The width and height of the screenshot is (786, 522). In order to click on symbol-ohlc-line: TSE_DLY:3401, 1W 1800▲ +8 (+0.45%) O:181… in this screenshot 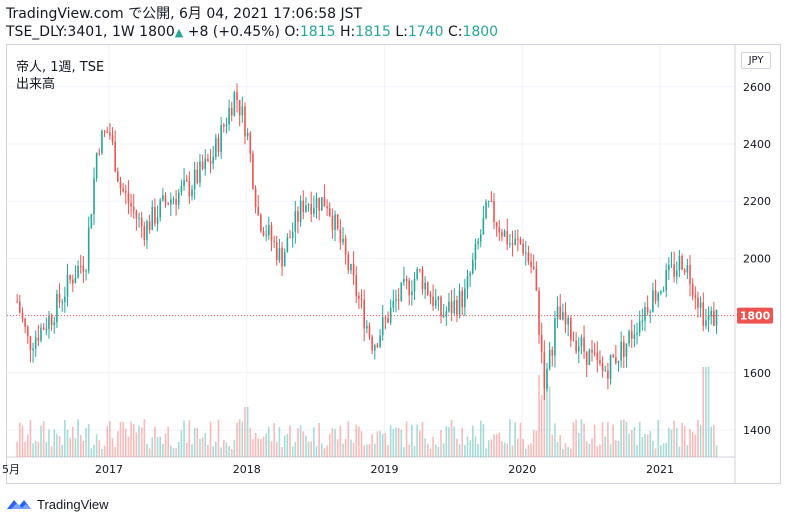, I will do `click(252, 32)`.